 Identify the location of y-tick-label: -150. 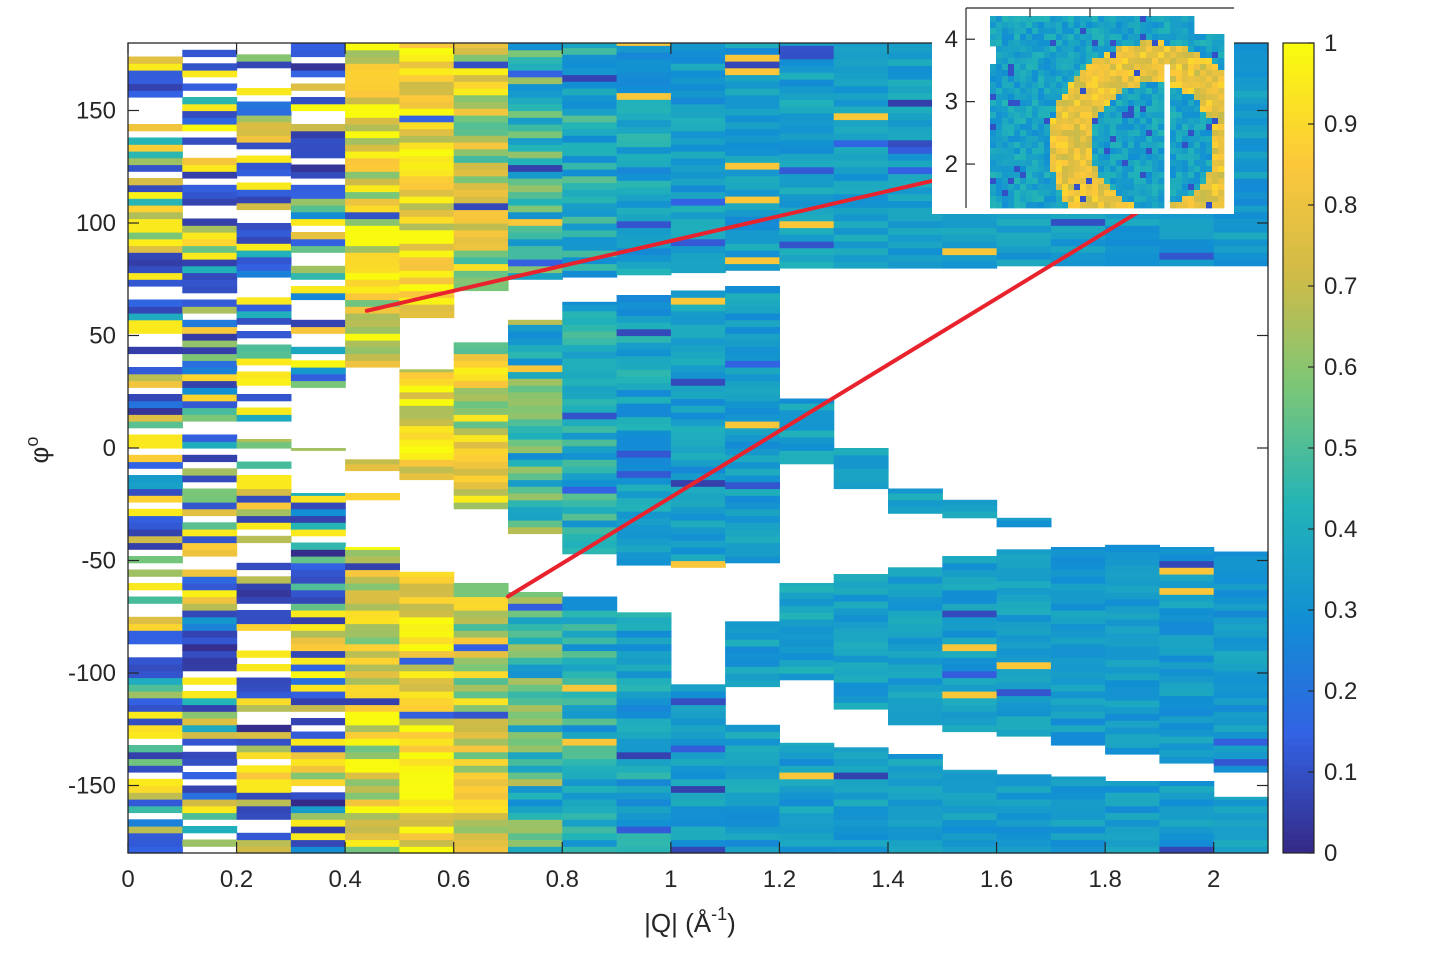
(92, 786).